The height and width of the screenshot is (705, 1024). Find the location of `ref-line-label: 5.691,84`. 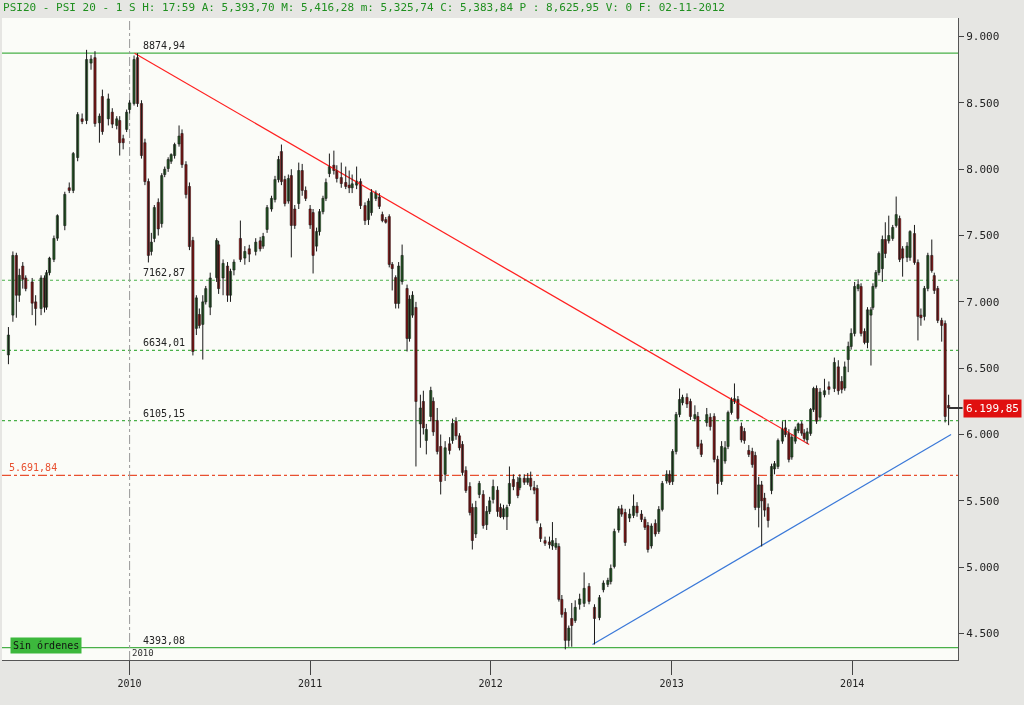

ref-line-label: 5.691,84 is located at coordinates (33, 467).